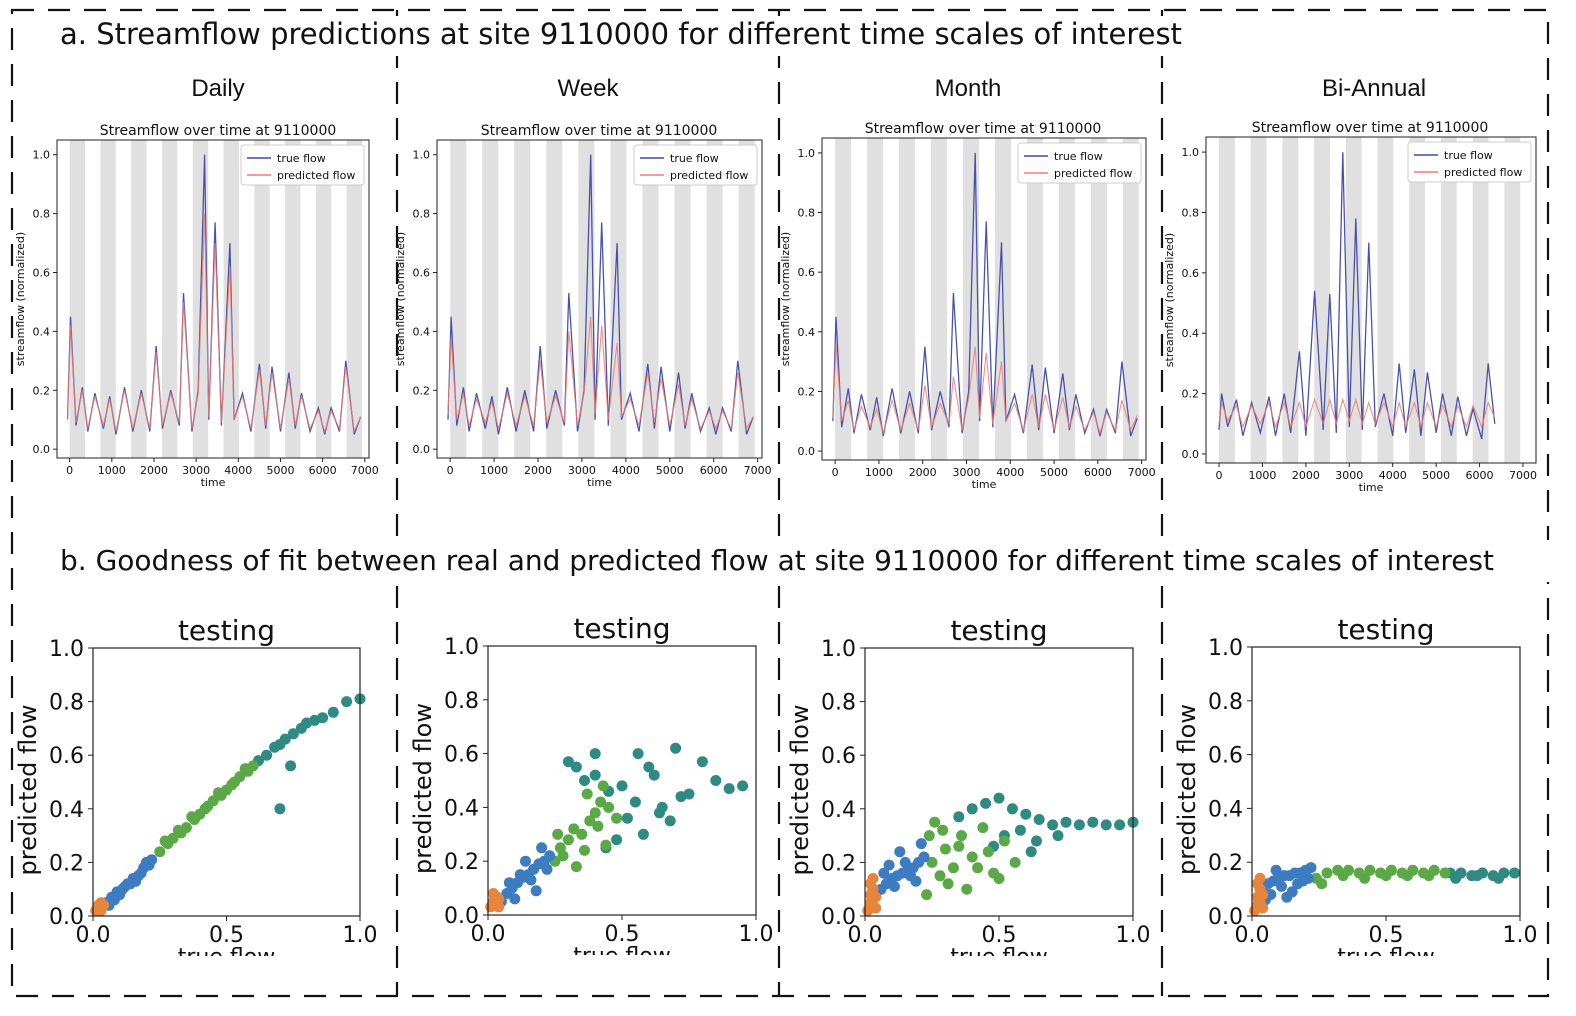  I want to click on y-axis-label: streamflow (normalized), so click(785, 299).